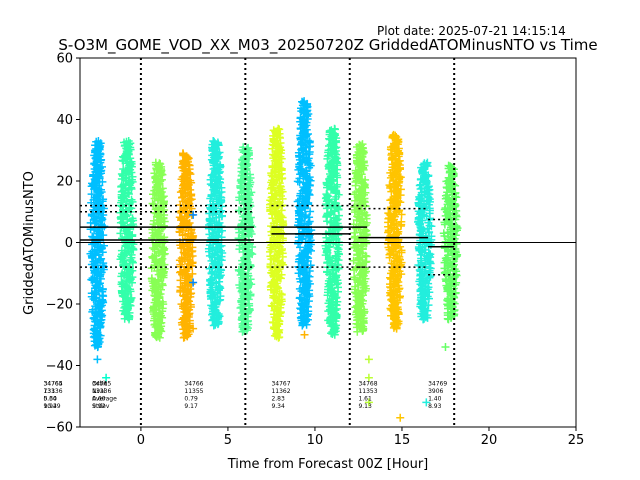  What do you see at coordinates (51, 406) in the screenshot?
I see `stat-line: 10.49` at bounding box center [51, 406].